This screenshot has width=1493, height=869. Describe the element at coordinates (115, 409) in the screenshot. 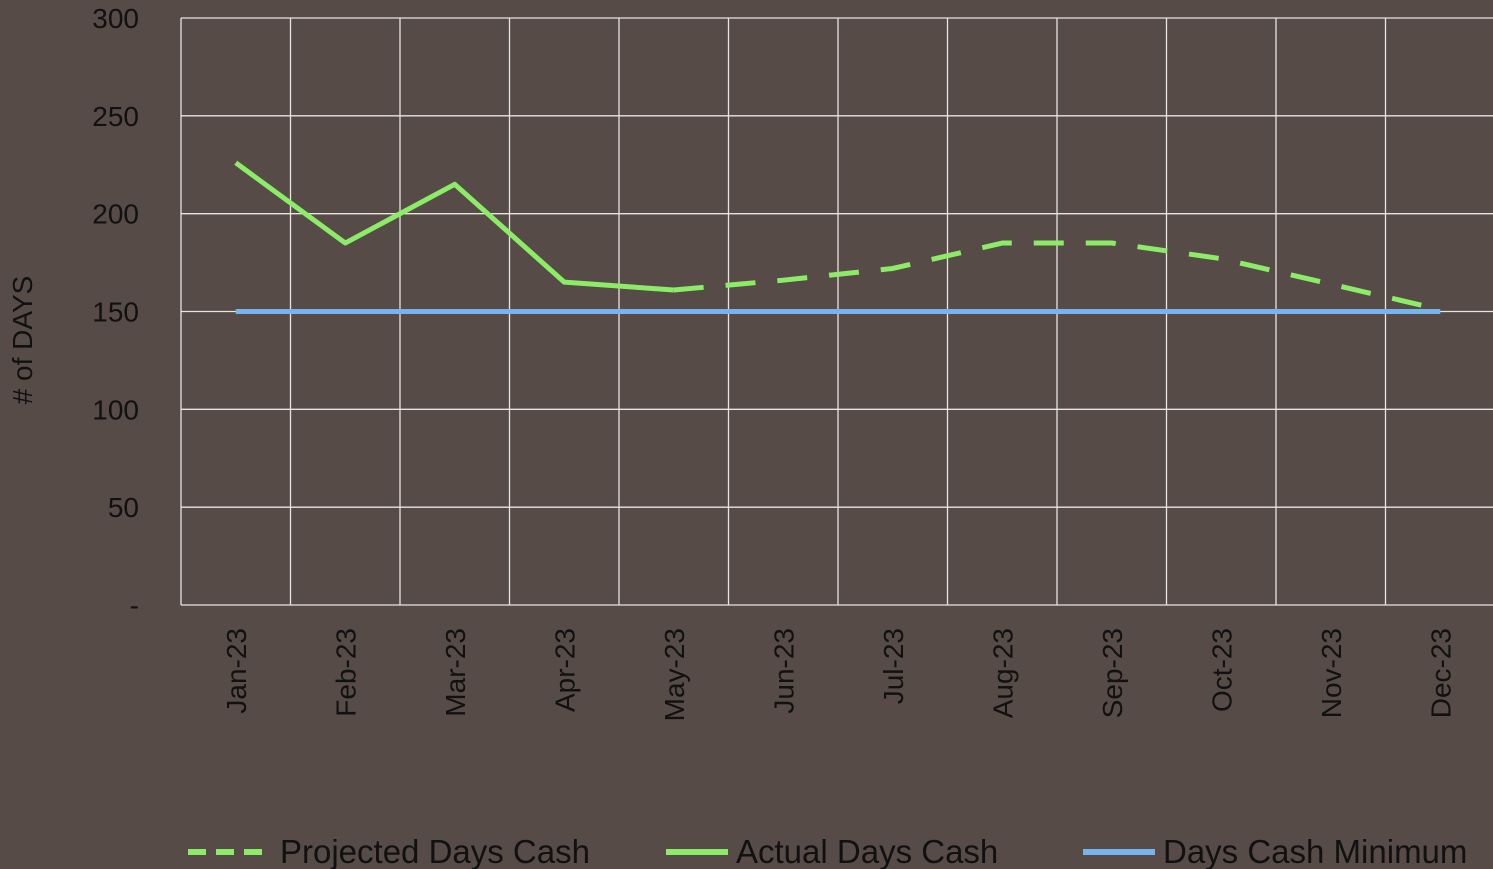

I see `y-tick-label: 100` at that location.